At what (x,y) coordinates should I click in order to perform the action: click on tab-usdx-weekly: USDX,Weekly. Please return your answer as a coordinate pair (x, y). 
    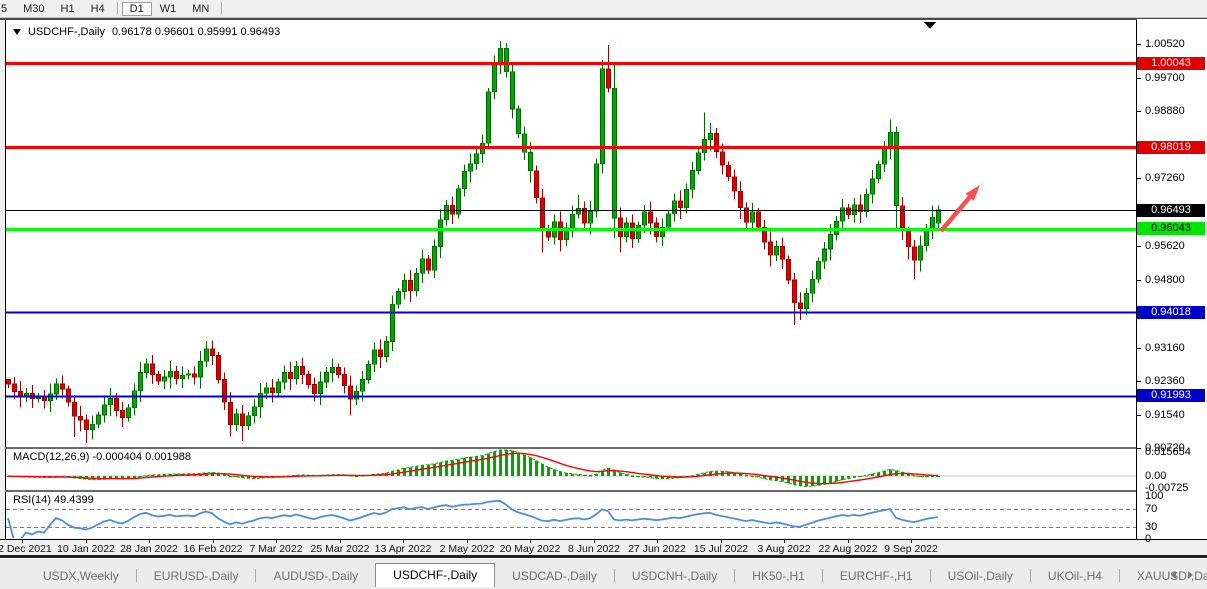
    Looking at the image, I should click on (81, 576).